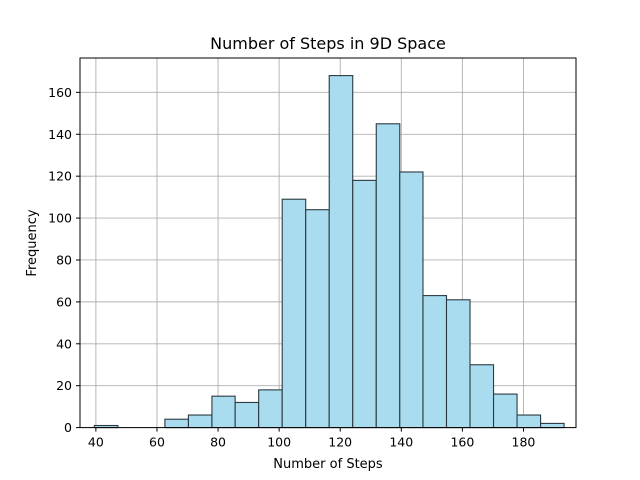  I want to click on y-tick-label: 160, so click(60, 92).